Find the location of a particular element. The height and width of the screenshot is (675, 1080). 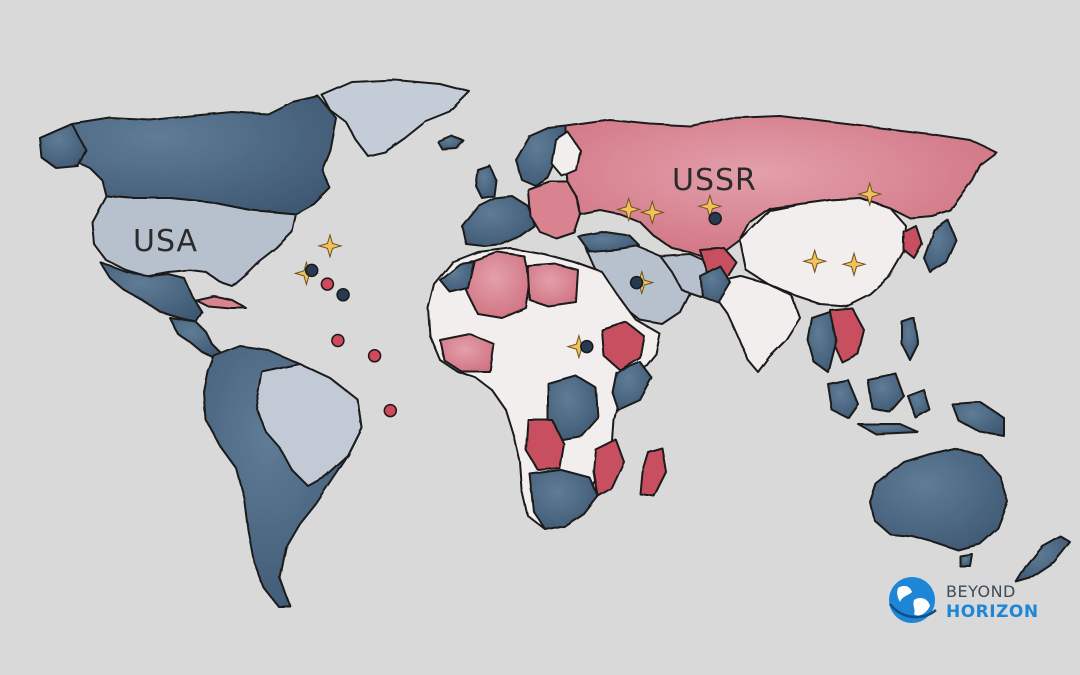

west-africa-shape is located at coordinates (467, 353).